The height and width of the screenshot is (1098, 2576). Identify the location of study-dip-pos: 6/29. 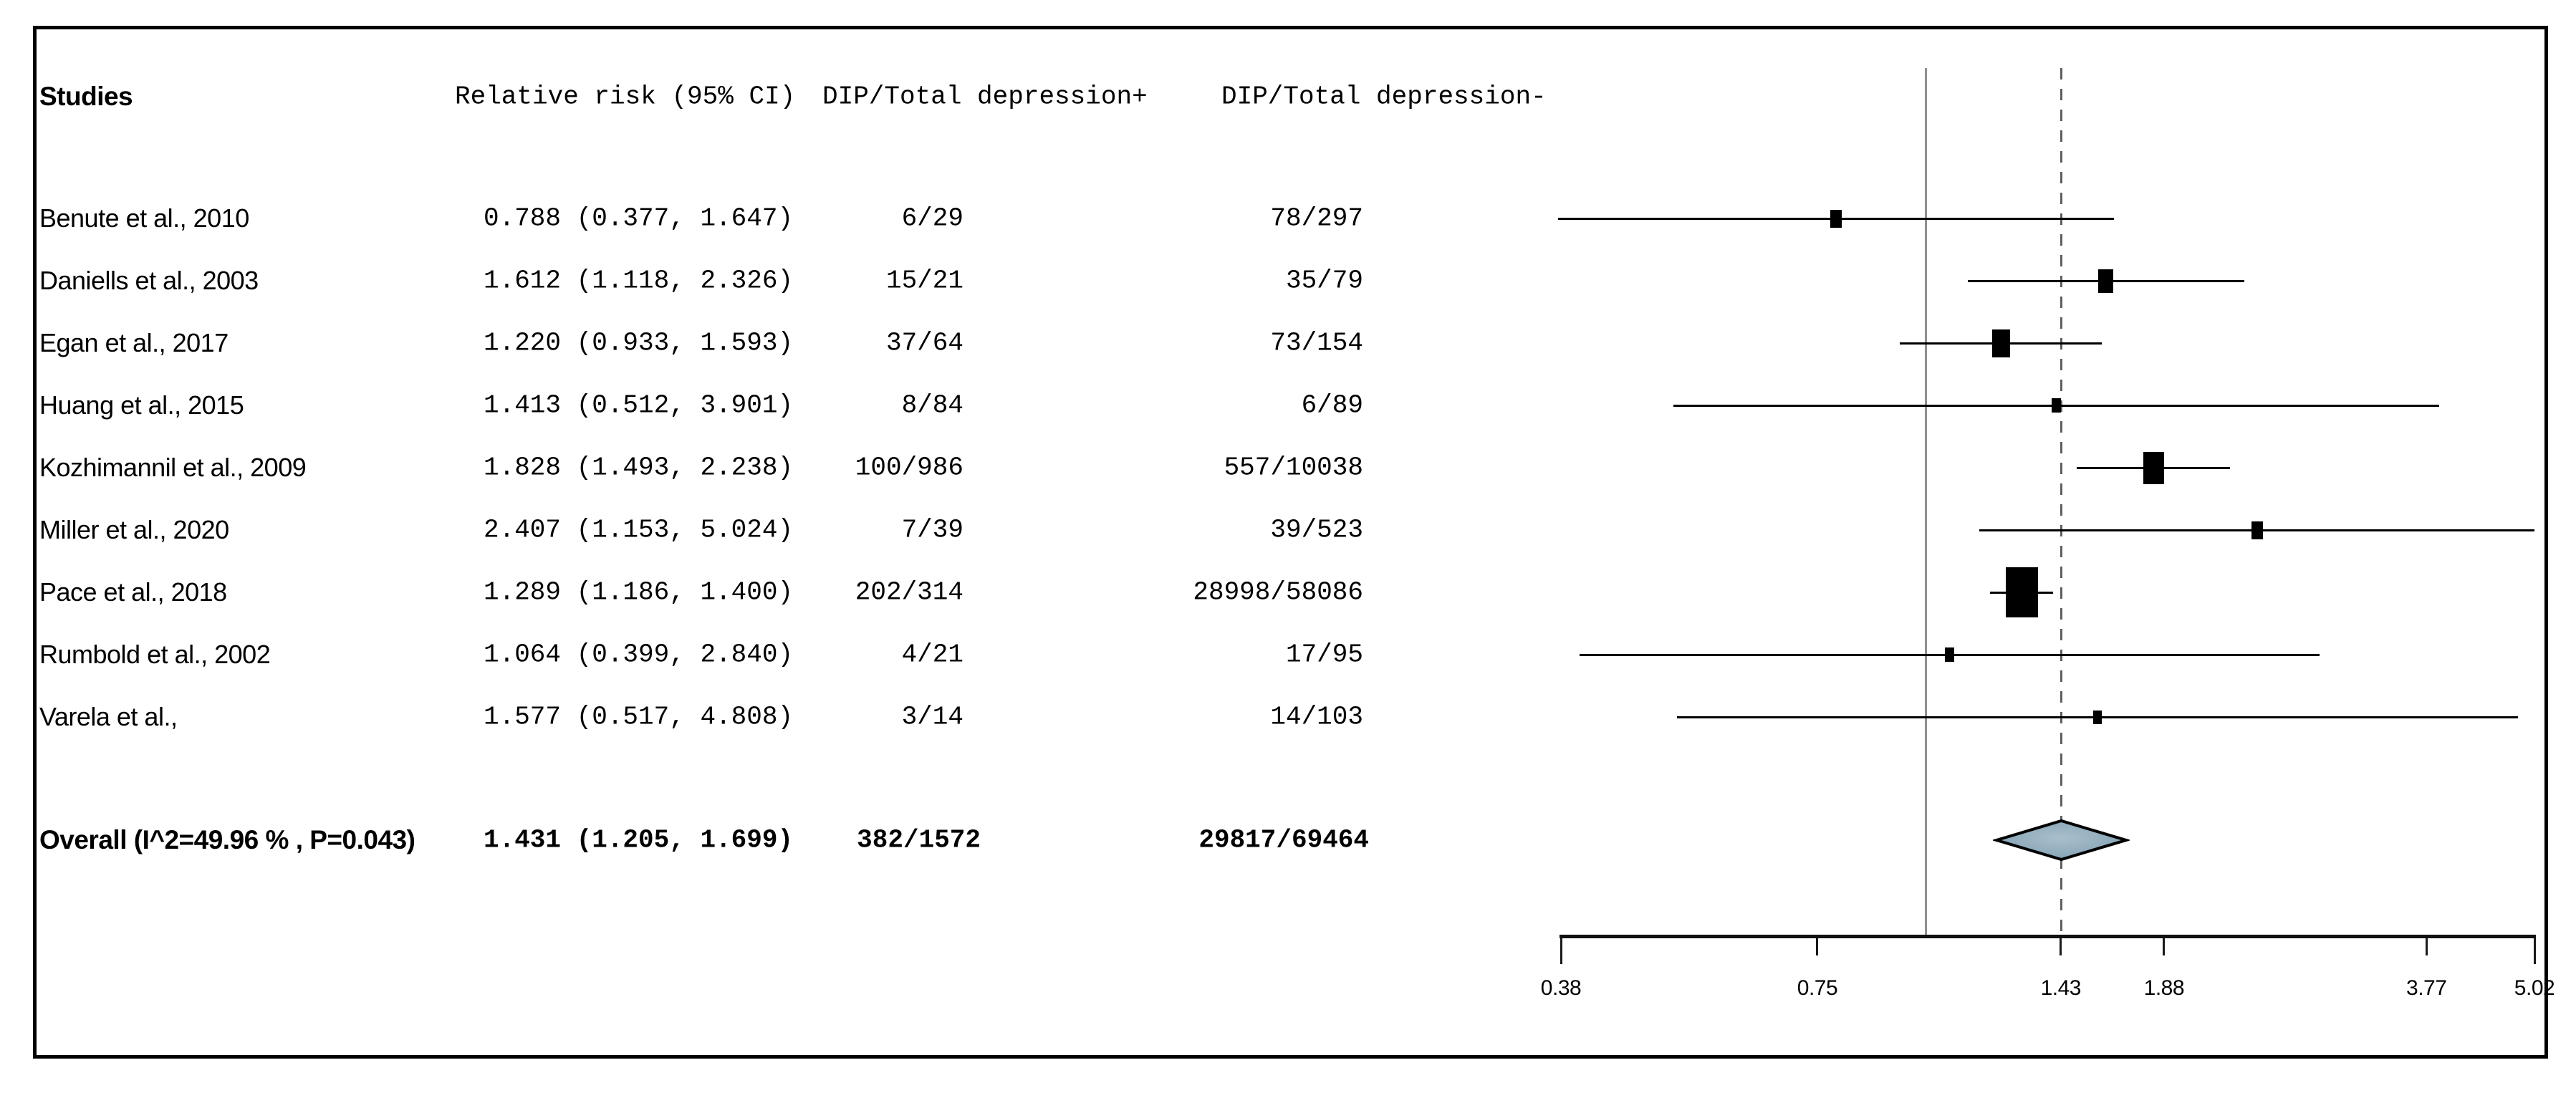
(932, 218).